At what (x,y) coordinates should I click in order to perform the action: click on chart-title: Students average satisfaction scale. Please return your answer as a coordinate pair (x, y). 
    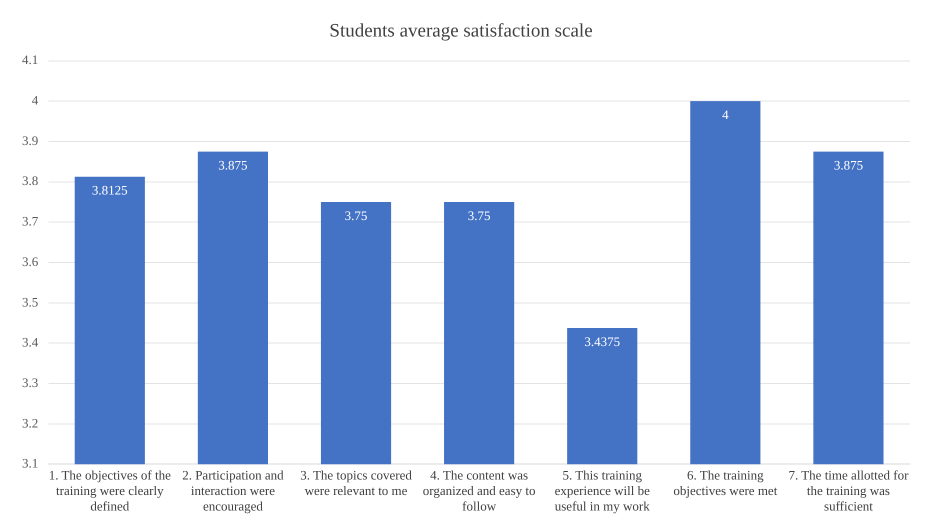
    Looking at the image, I should click on (461, 31).